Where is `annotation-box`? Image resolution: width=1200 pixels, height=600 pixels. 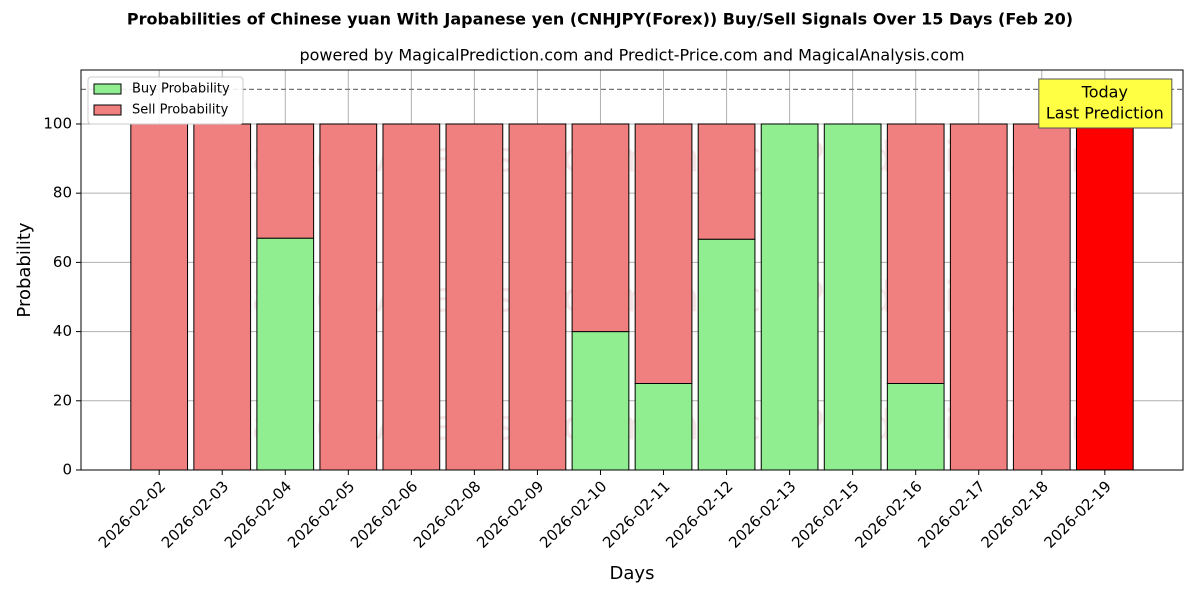 annotation-box is located at coordinates (1105, 103).